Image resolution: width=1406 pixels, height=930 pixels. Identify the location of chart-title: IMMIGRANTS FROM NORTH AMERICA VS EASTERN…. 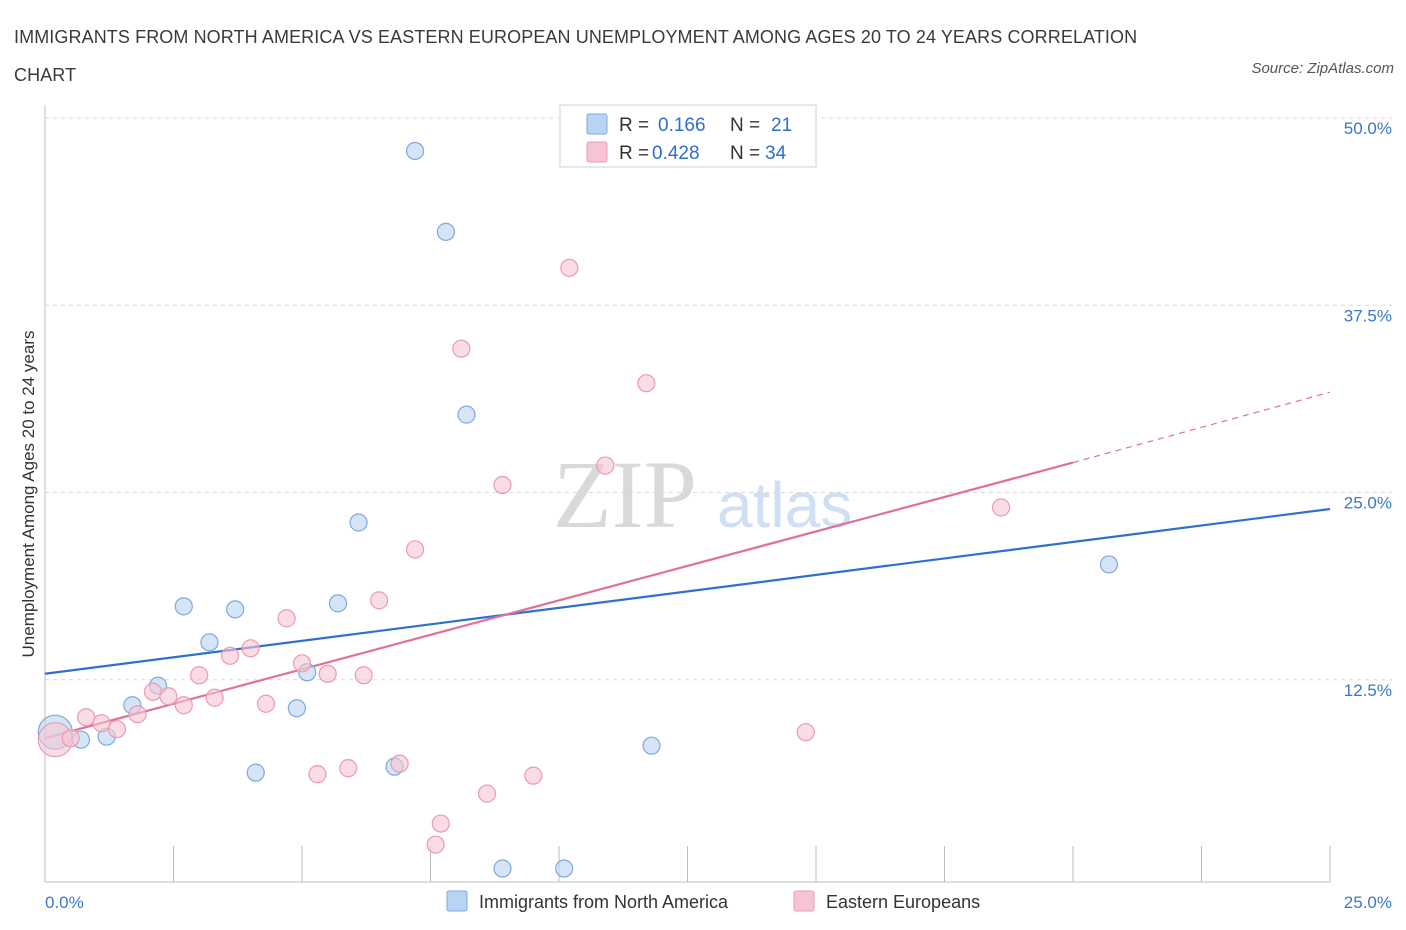
(576, 56).